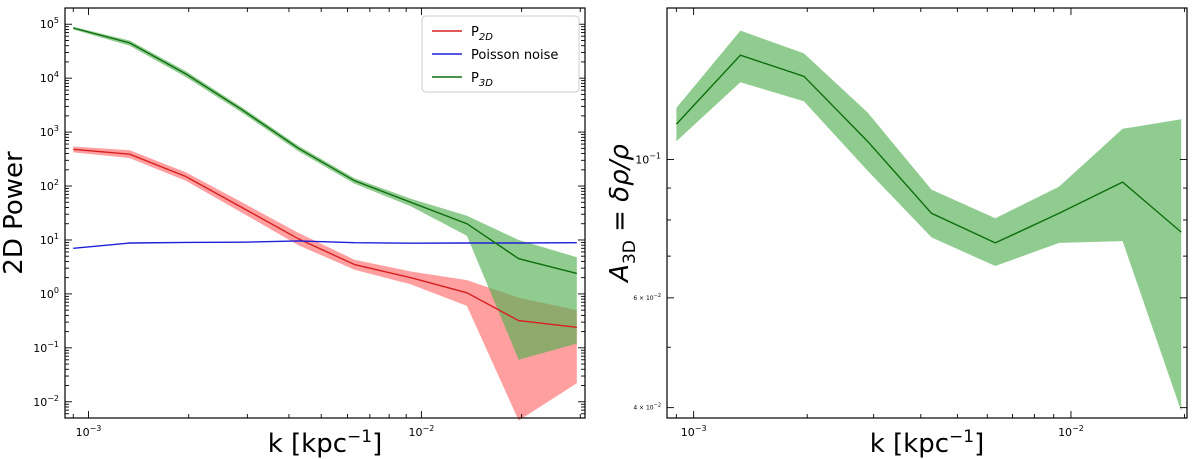 The image size is (1200, 459). Describe the element at coordinates (14, 213) in the screenshot. I see `left-y-axis-label: 2D Power` at that location.